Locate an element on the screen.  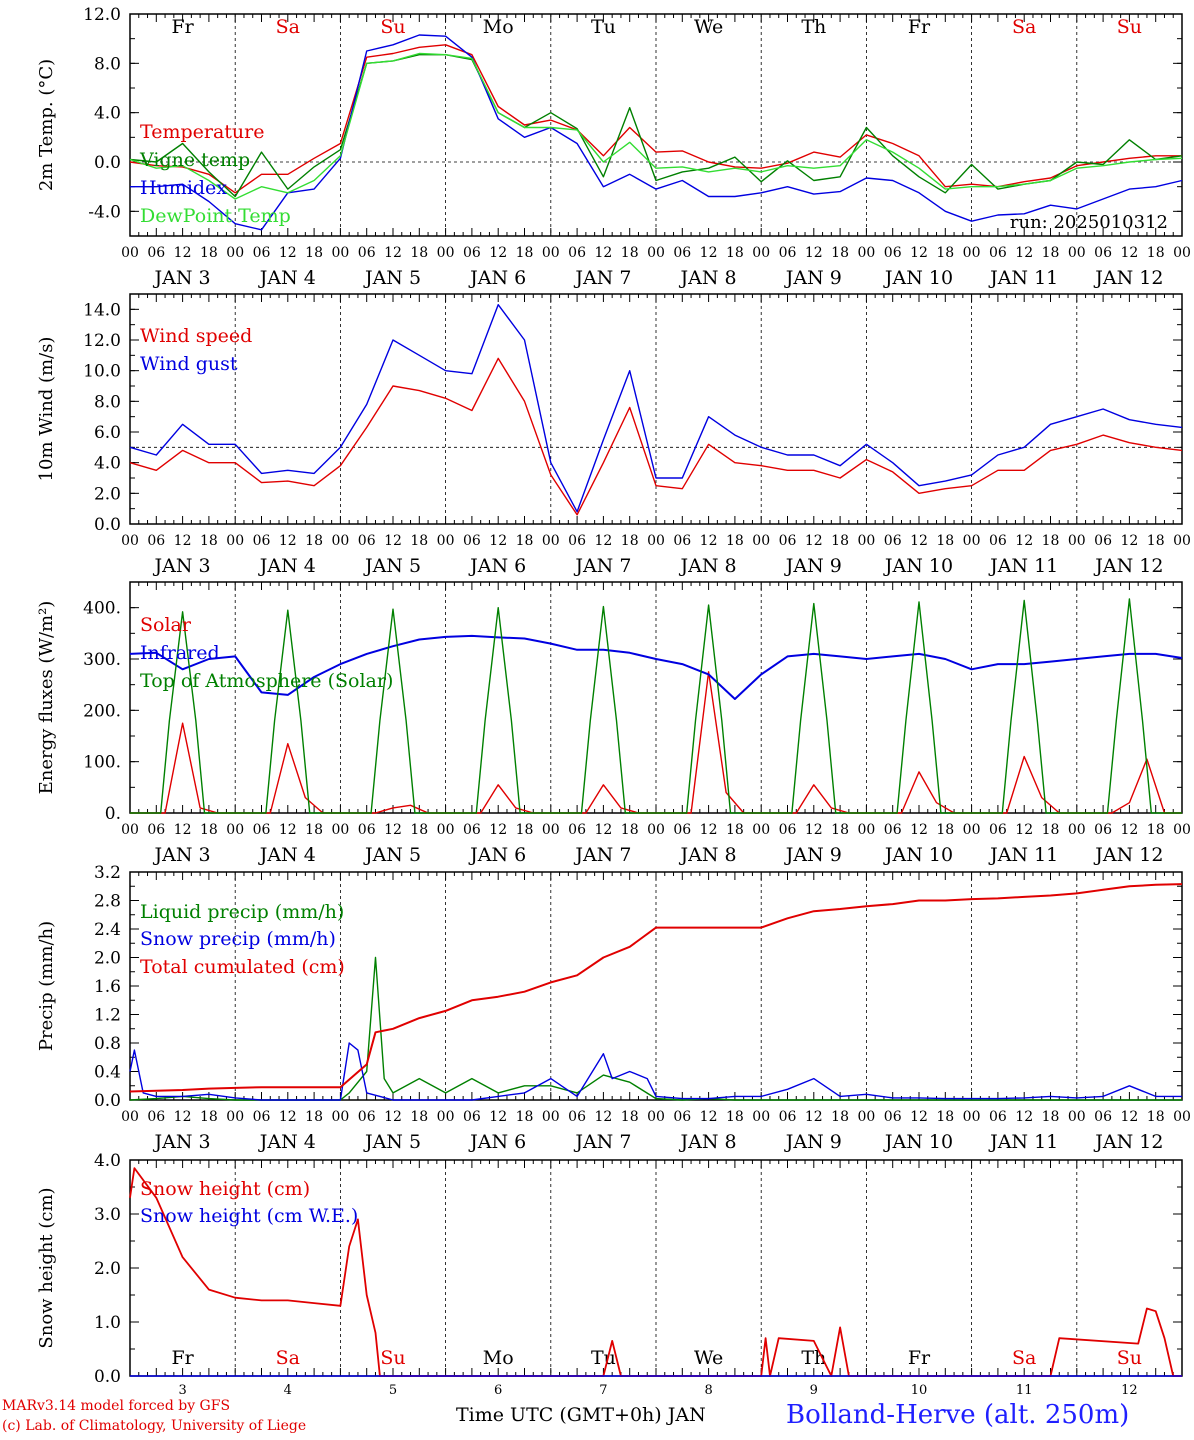
y-tick-label: 3.0 is located at coordinates (107, 1215).